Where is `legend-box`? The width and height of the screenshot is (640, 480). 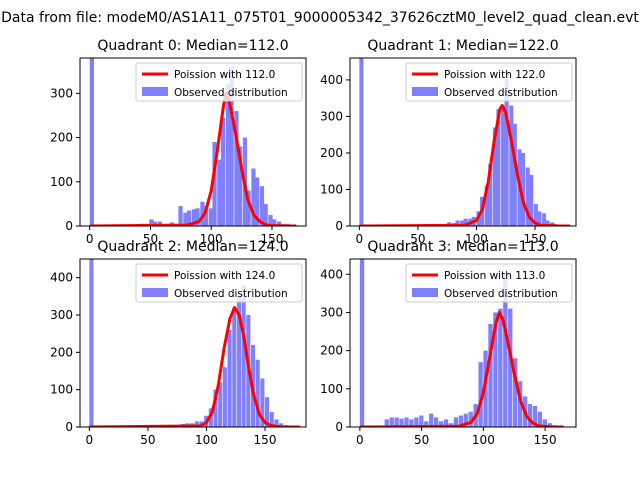 legend-box is located at coordinates (219, 283).